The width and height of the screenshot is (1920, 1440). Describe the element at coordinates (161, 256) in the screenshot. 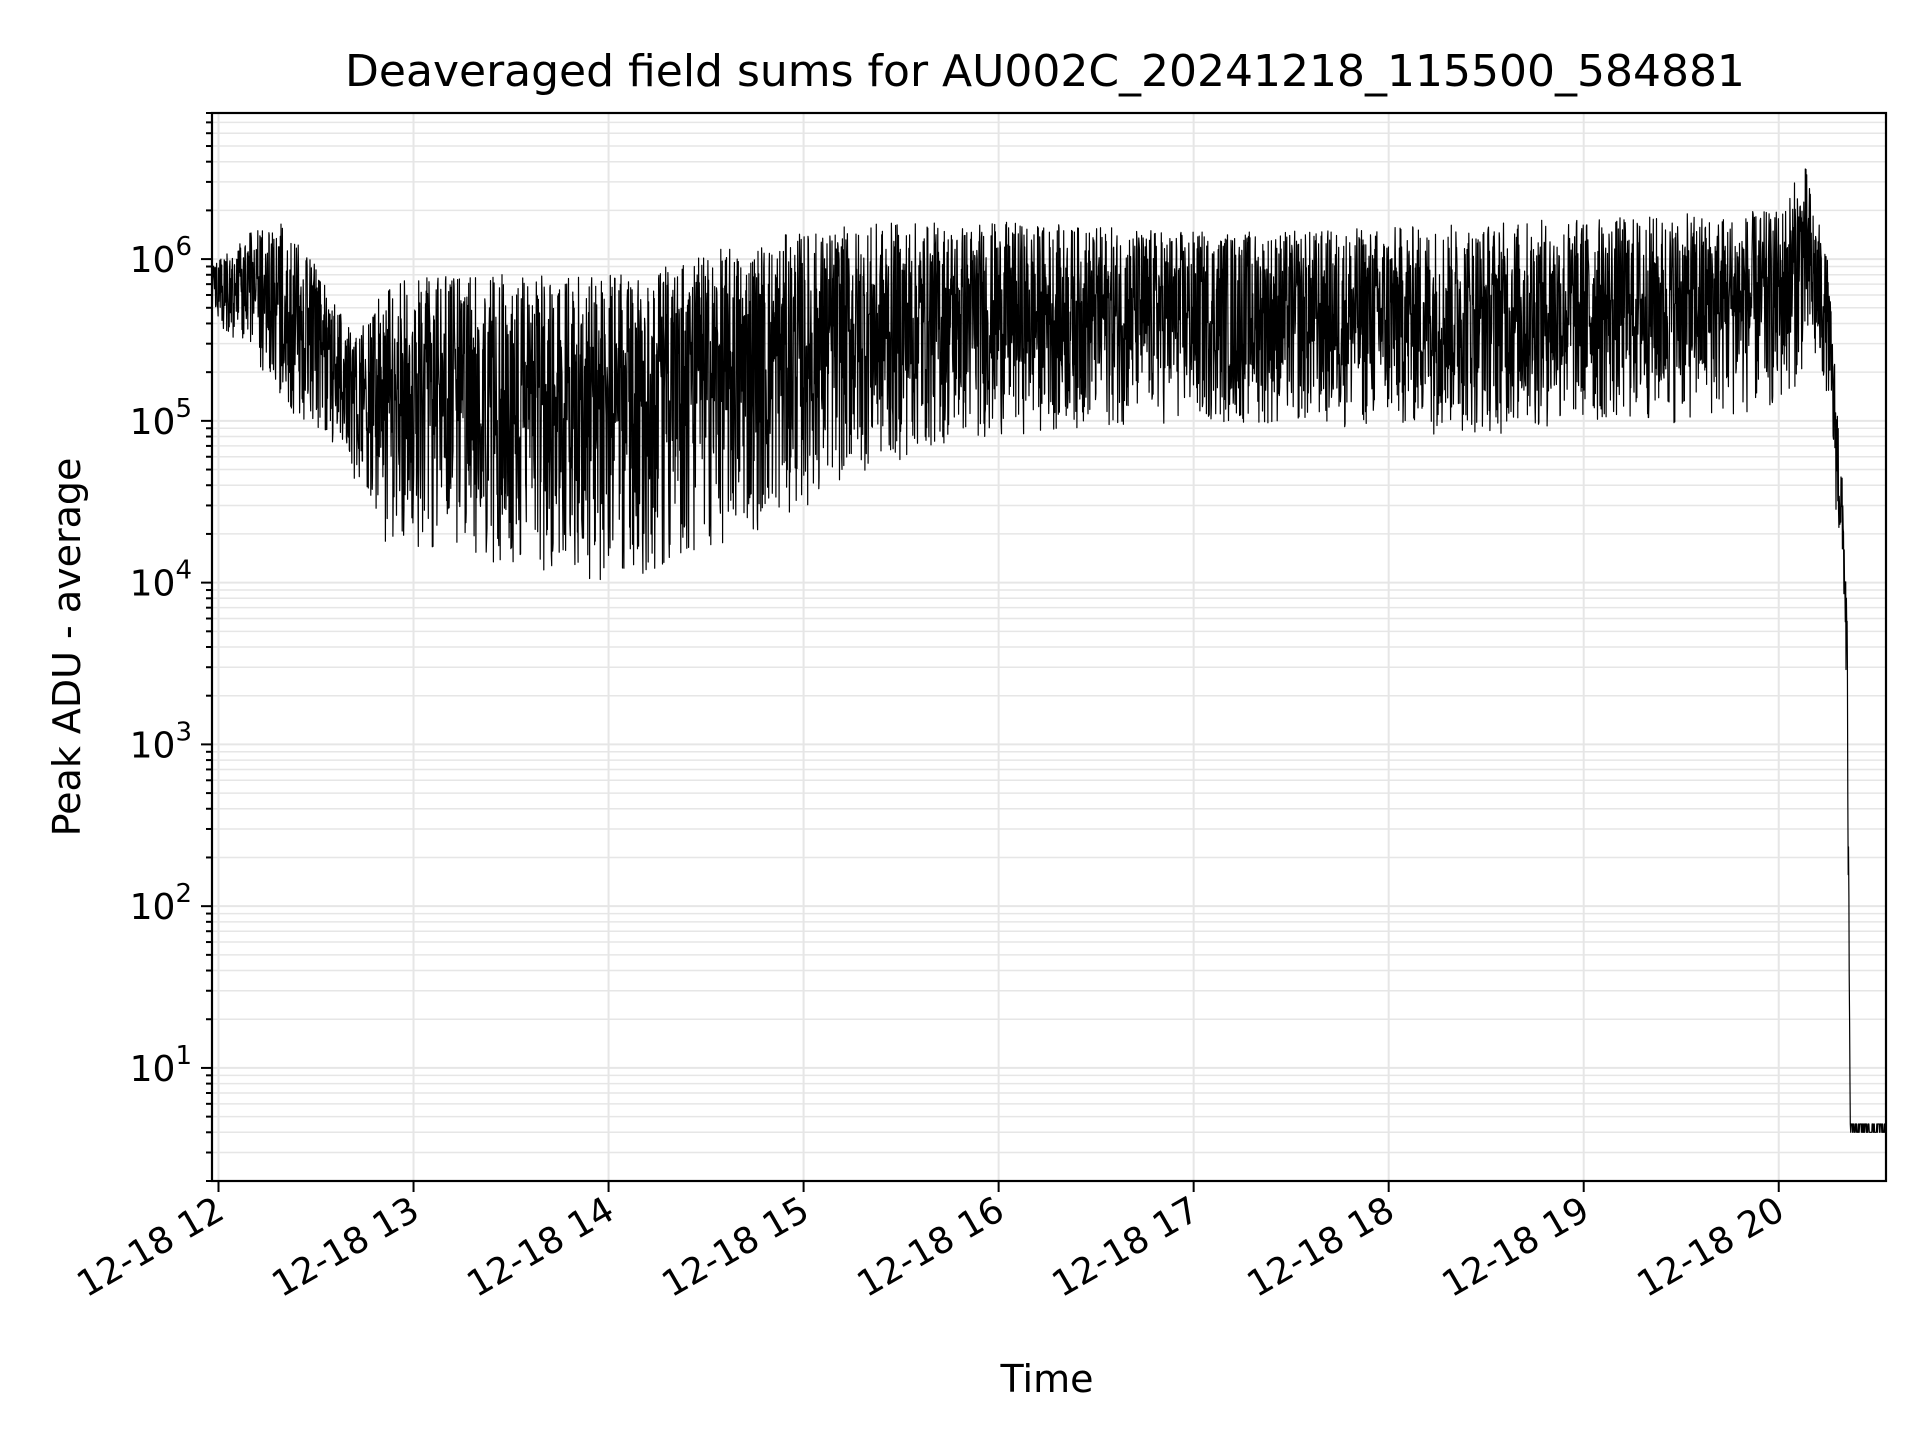

I see `y-tick-label: 10⁶` at that location.